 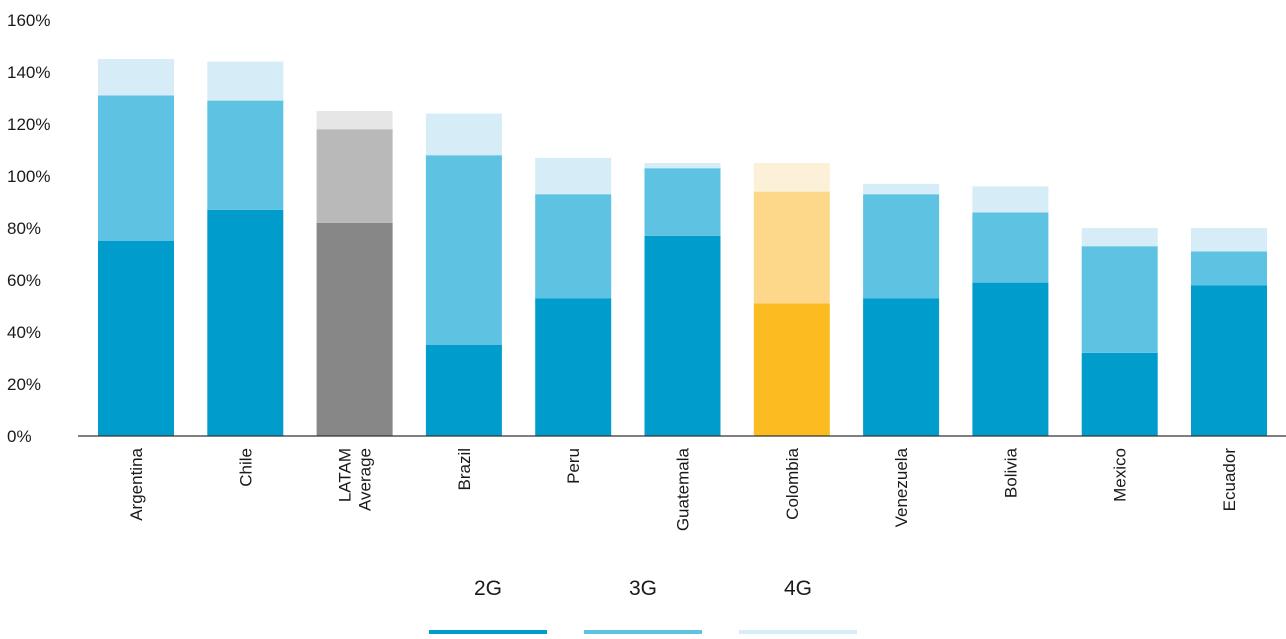 What do you see at coordinates (1010, 359) in the screenshot?
I see `bar-bolivia-2g` at bounding box center [1010, 359].